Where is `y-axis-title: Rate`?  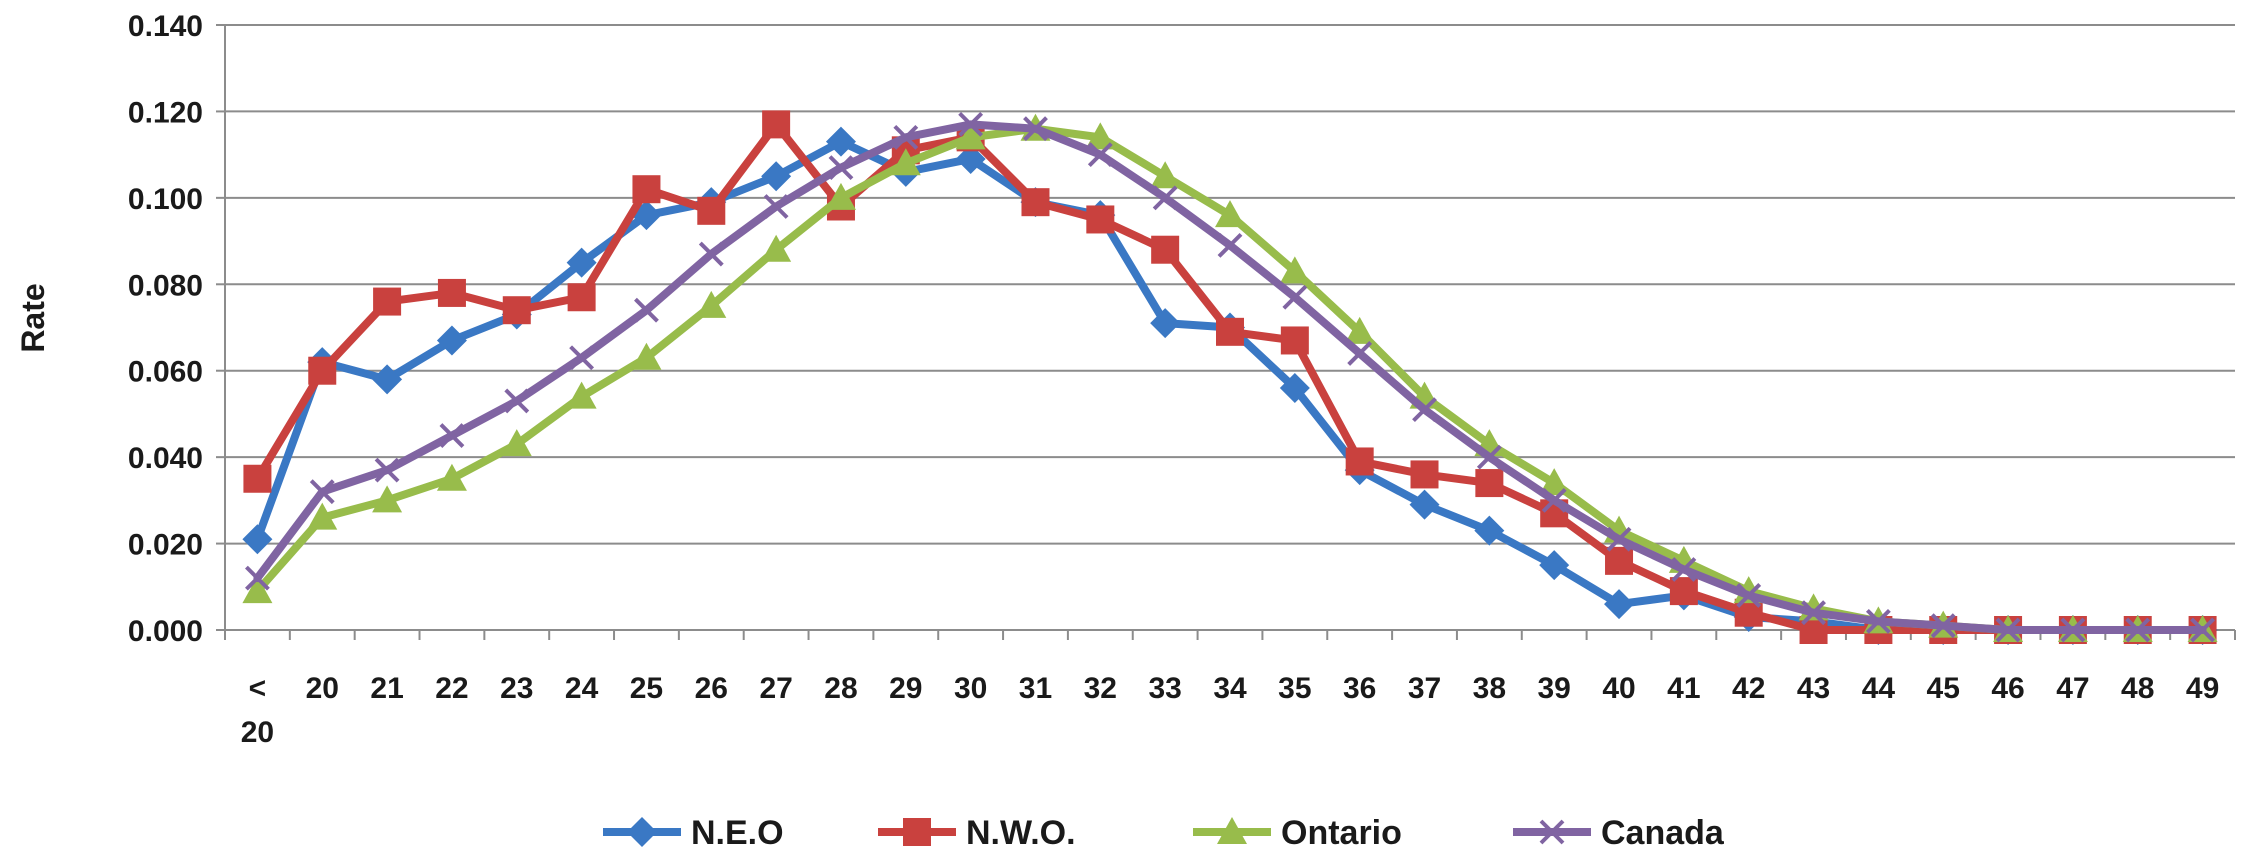 y-axis-title: Rate is located at coordinates (33, 317).